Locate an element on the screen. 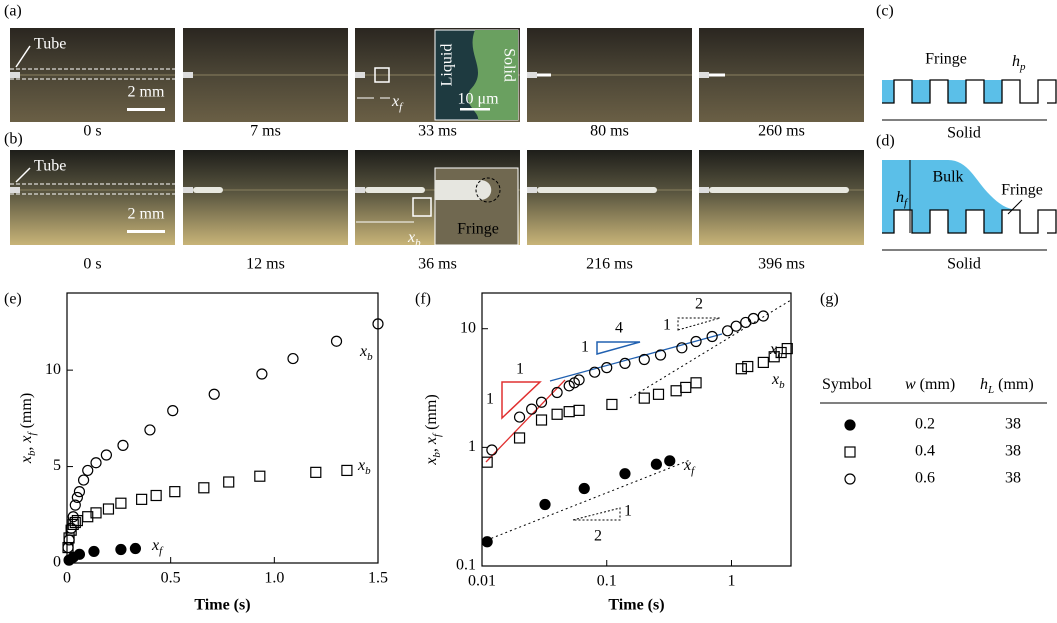 This screenshot has height=623, width=1057. diagram-label: Solid is located at coordinates (964, 133).